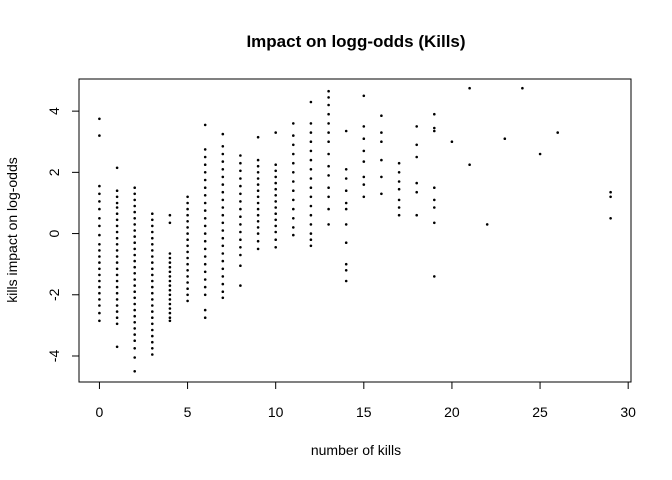  I want to click on x-axis-label: number of kills, so click(356, 450).